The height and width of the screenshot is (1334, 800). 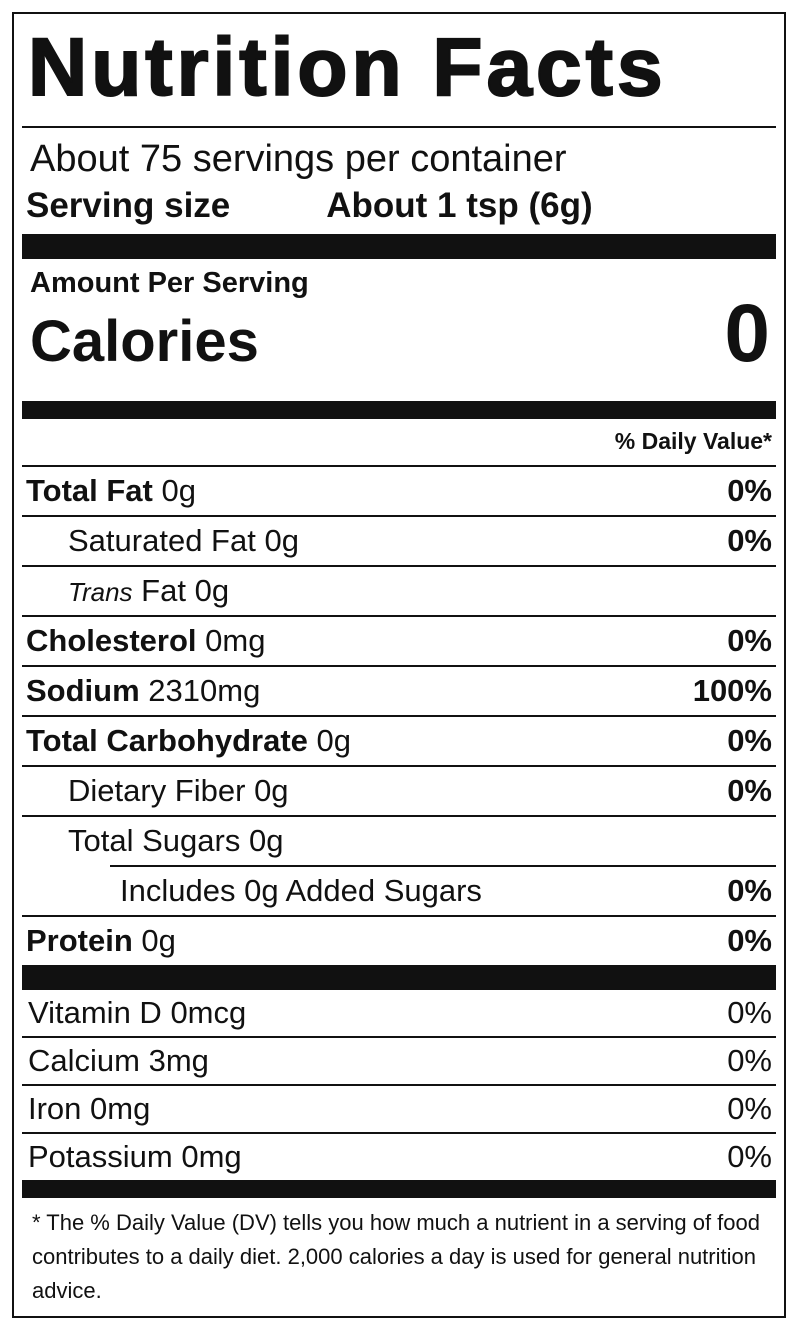 I want to click on nutrient-row: Saturated Fat 0g 0%, so click(x=399, y=540).